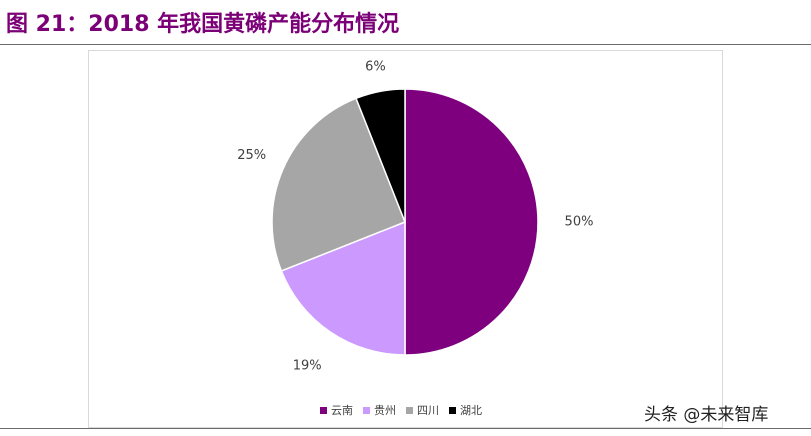  I want to click on pie-slice-guizhou, so click(343, 288).